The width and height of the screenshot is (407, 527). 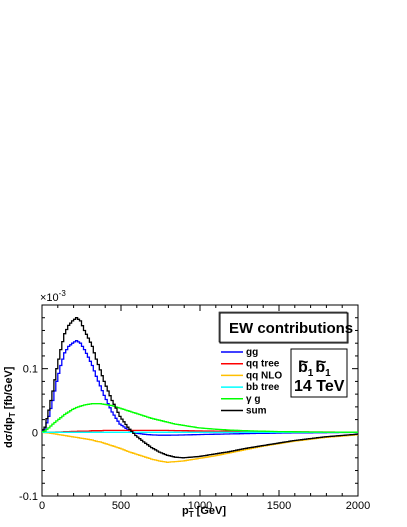 I want to click on x-tick-label: 2000, so click(x=358, y=506).